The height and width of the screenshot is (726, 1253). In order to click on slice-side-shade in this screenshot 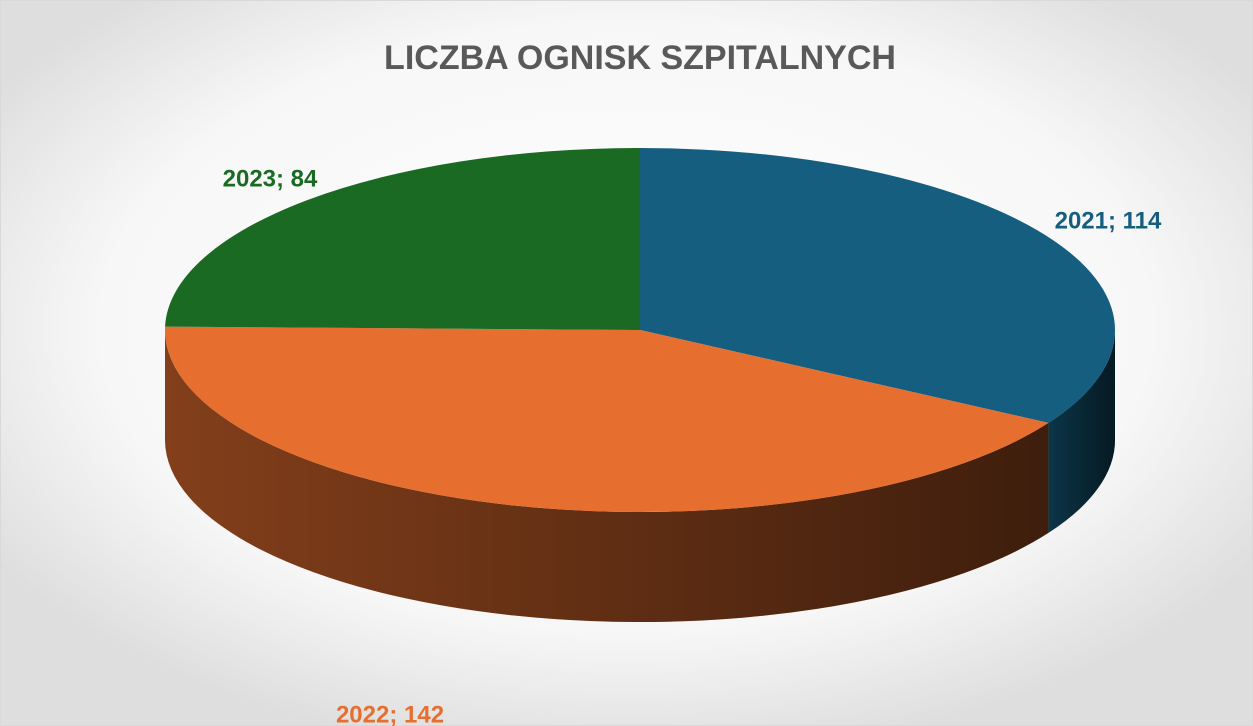, I will do `click(1081, 431)`.